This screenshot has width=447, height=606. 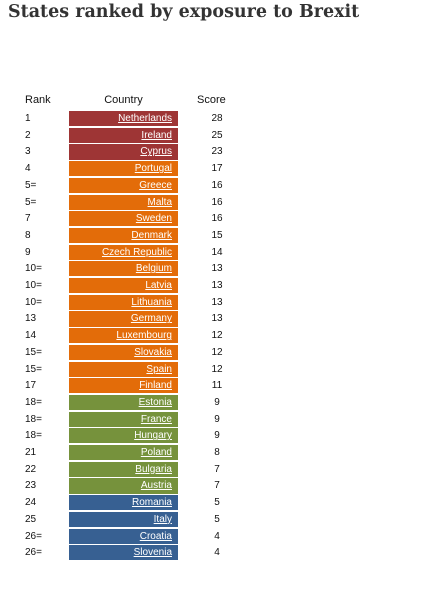 I want to click on table-row: 5= Malta 16, so click(x=223, y=203).